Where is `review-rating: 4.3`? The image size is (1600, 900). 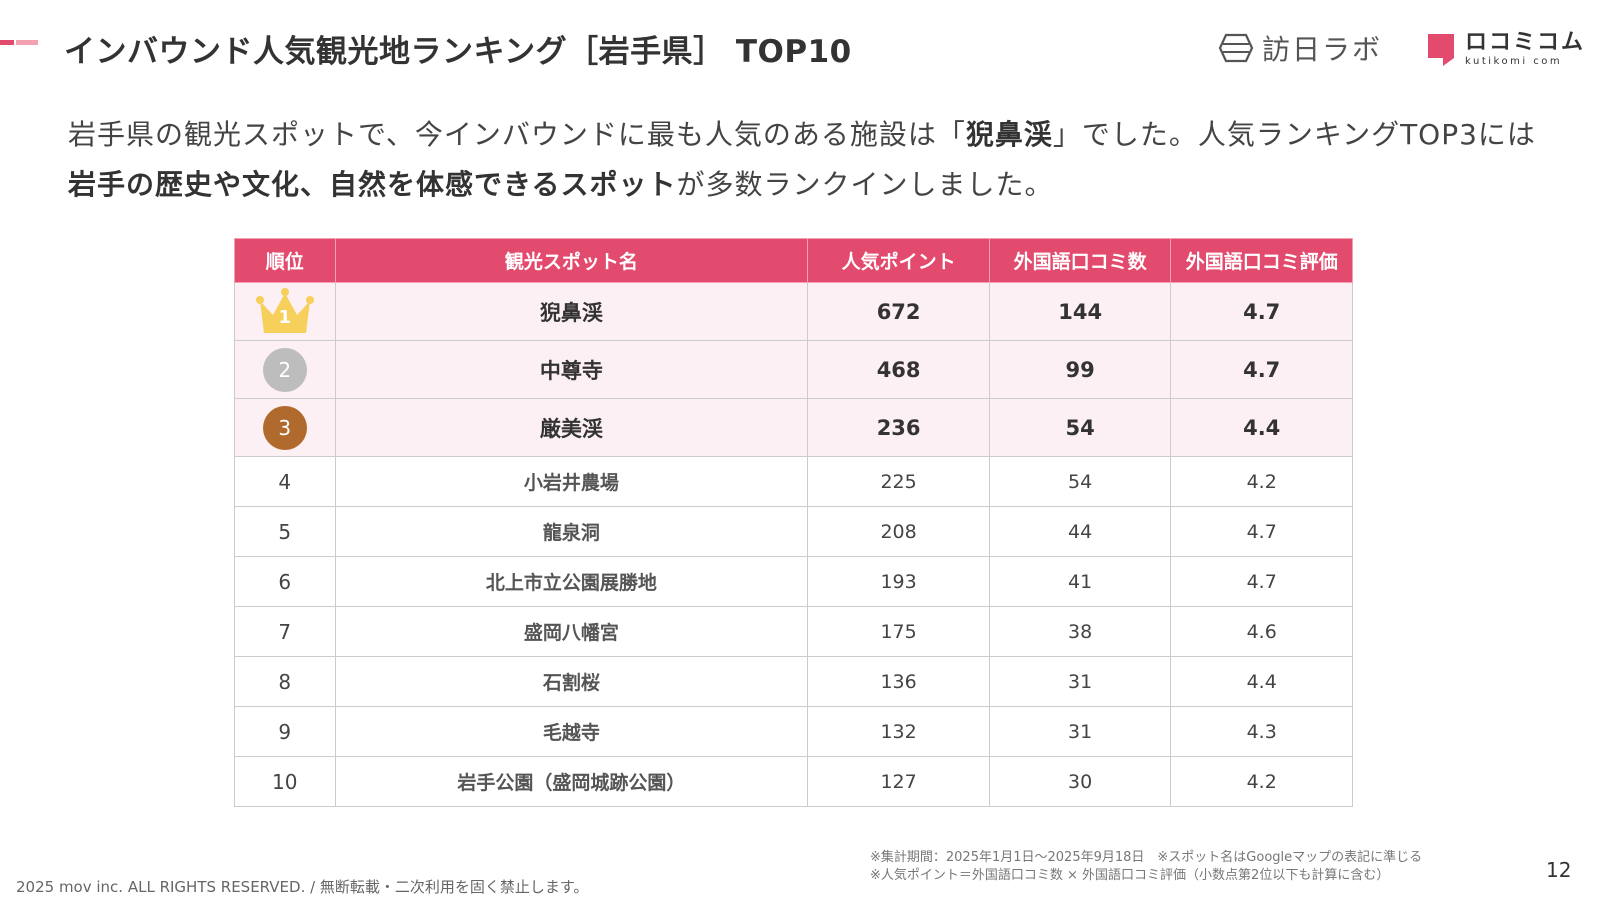
review-rating: 4.3 is located at coordinates (1261, 731).